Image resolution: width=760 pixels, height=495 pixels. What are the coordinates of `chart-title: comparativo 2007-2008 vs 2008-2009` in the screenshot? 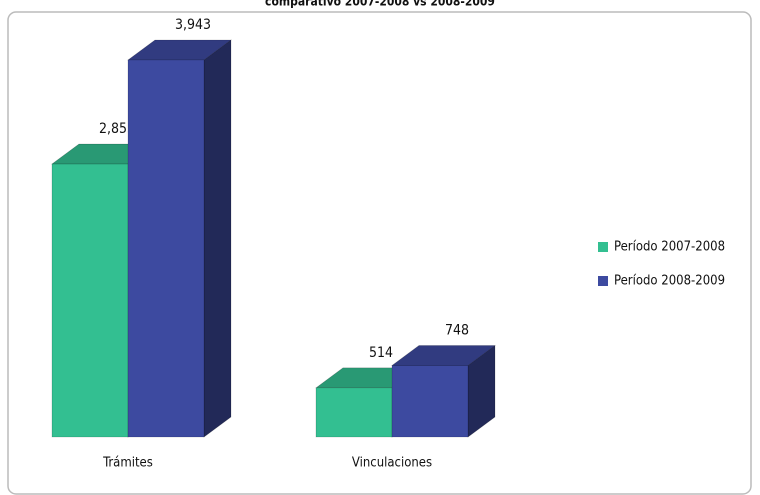 It's located at (380, 4).